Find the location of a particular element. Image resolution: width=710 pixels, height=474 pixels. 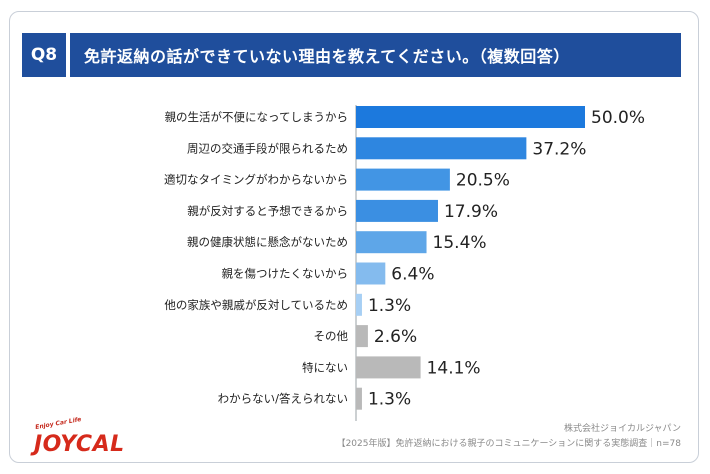

value-label: 14.1% is located at coordinates (454, 368).